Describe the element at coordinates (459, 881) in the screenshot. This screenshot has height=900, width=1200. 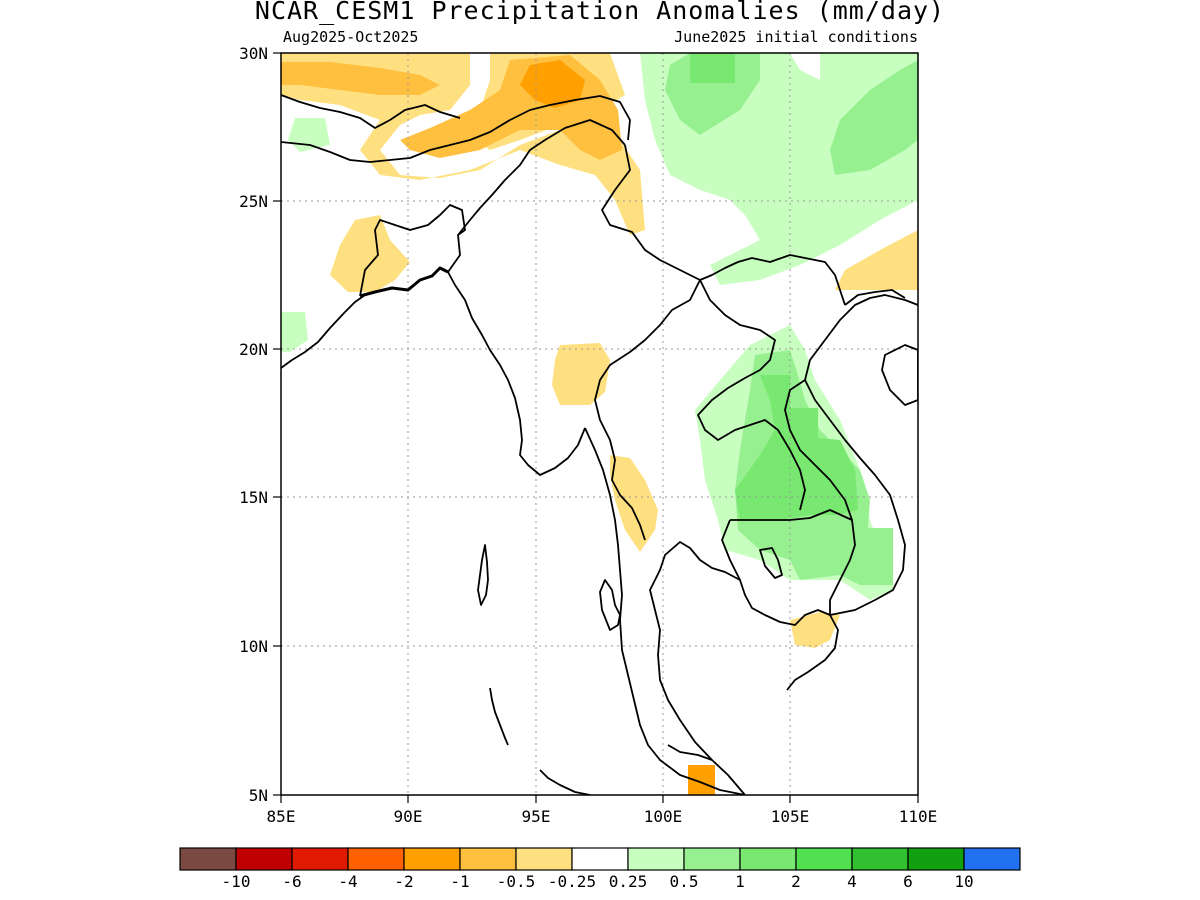
I see `colorbar-label: -1` at that location.